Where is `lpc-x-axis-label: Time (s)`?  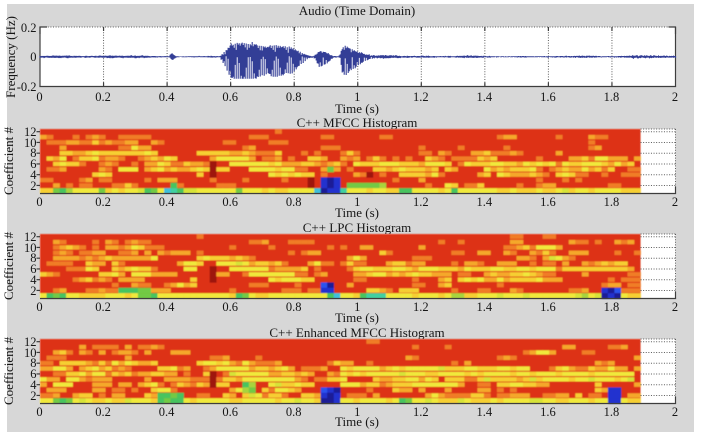
lpc-x-axis-label: Time (s) is located at coordinates (357, 317).